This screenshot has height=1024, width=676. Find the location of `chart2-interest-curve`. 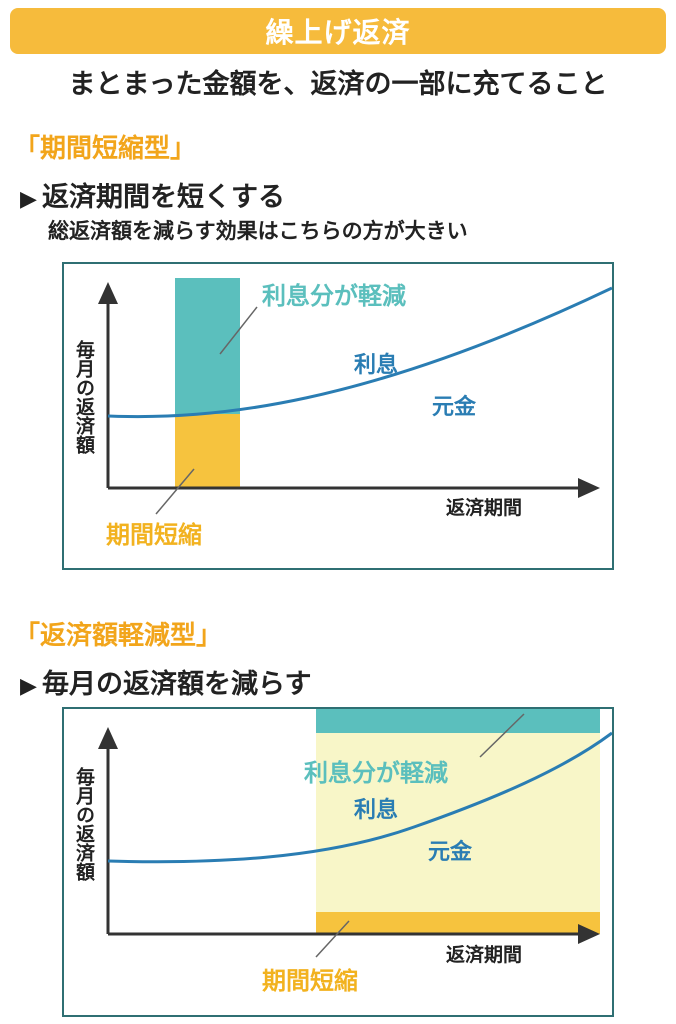

chart2-interest-curve is located at coordinates (359, 797).